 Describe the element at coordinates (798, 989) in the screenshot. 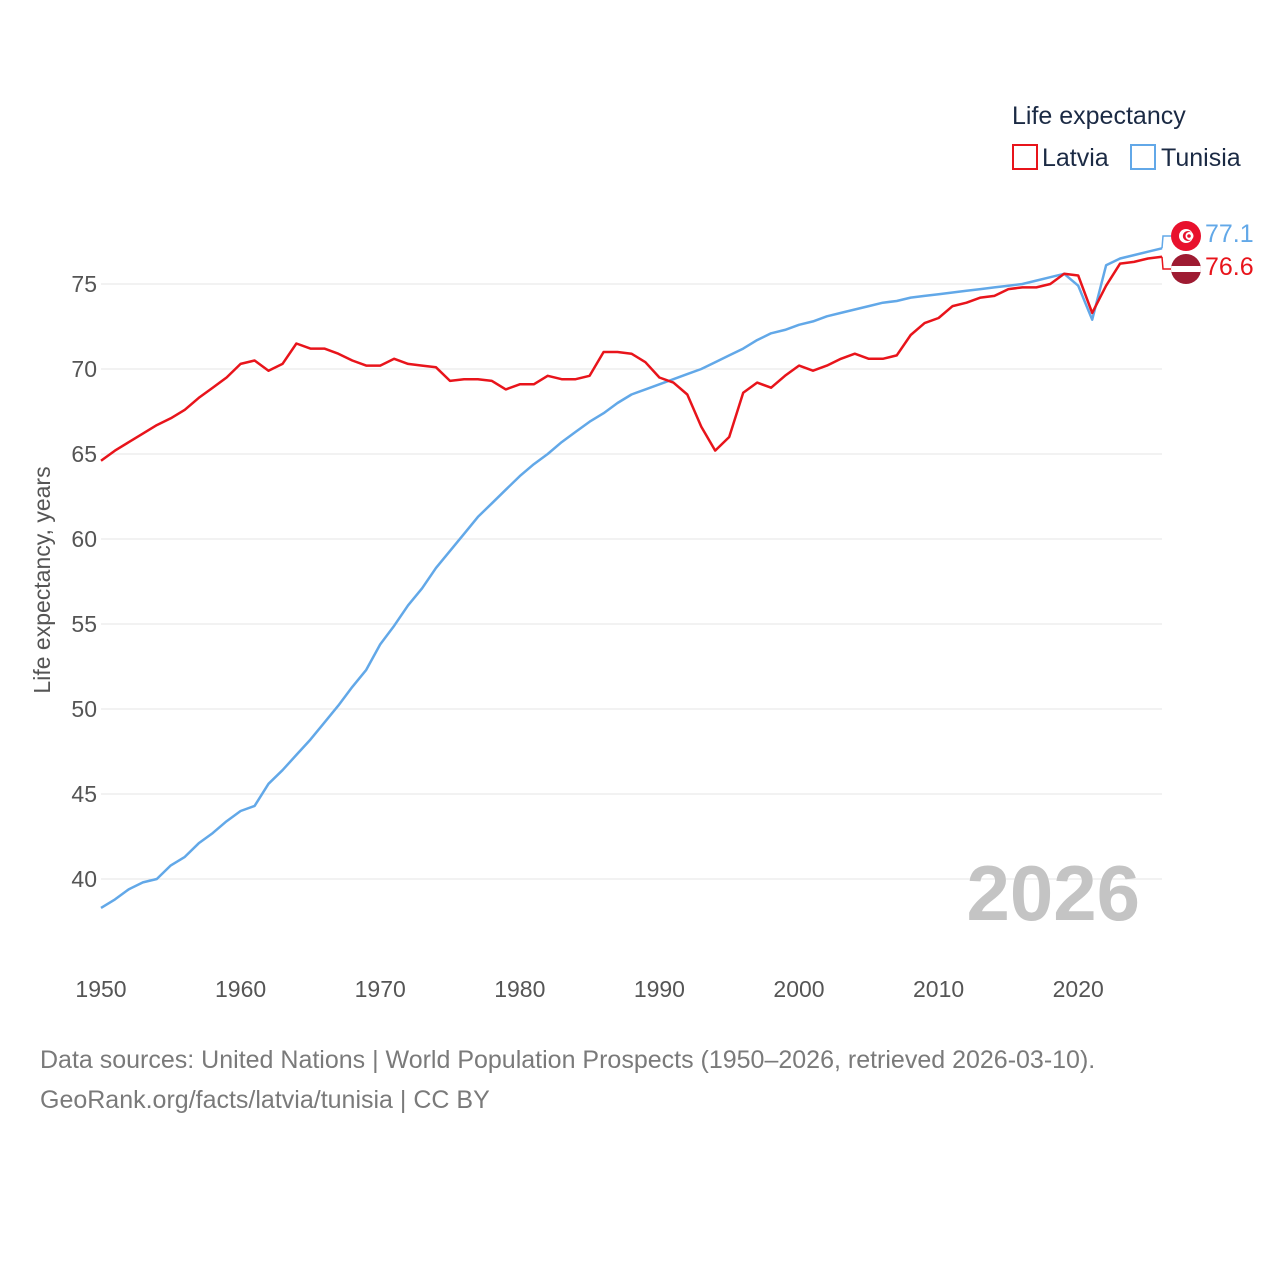

I see `x-tick-label: 2000` at that location.